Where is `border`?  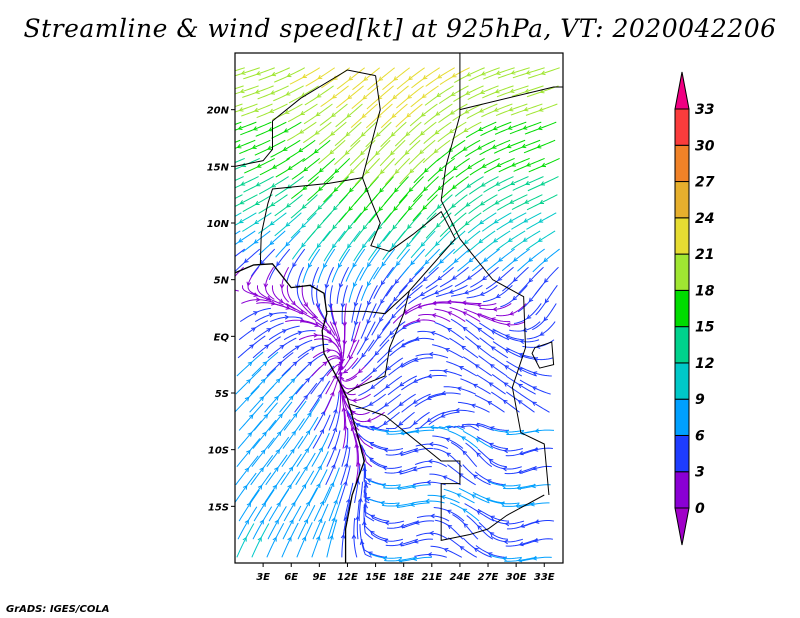
border is located at coordinates (320, 170).